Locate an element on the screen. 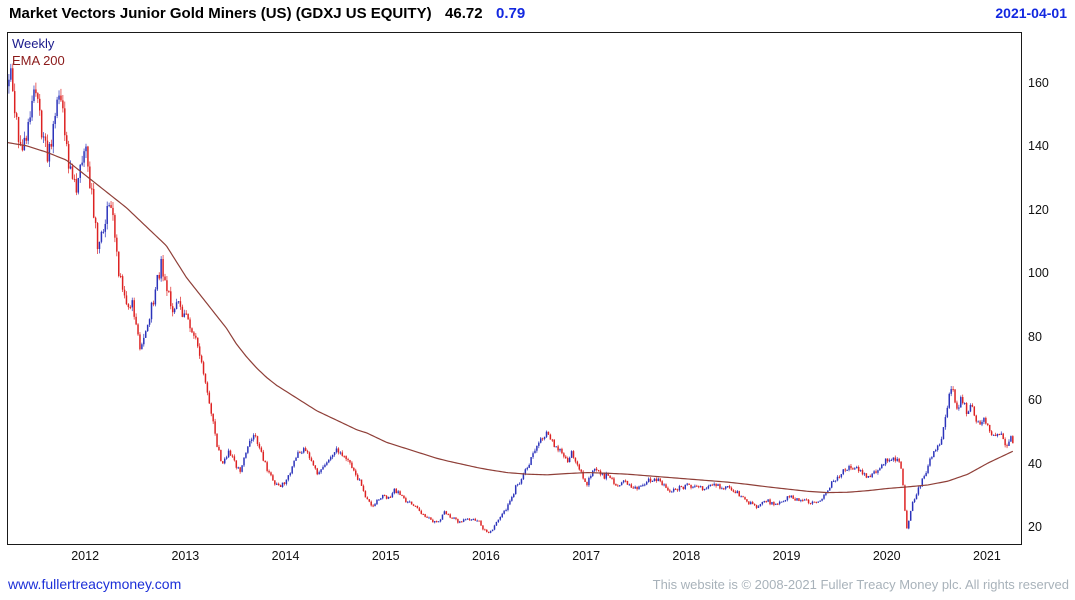  x-tick-label: 2020 is located at coordinates (886, 556).